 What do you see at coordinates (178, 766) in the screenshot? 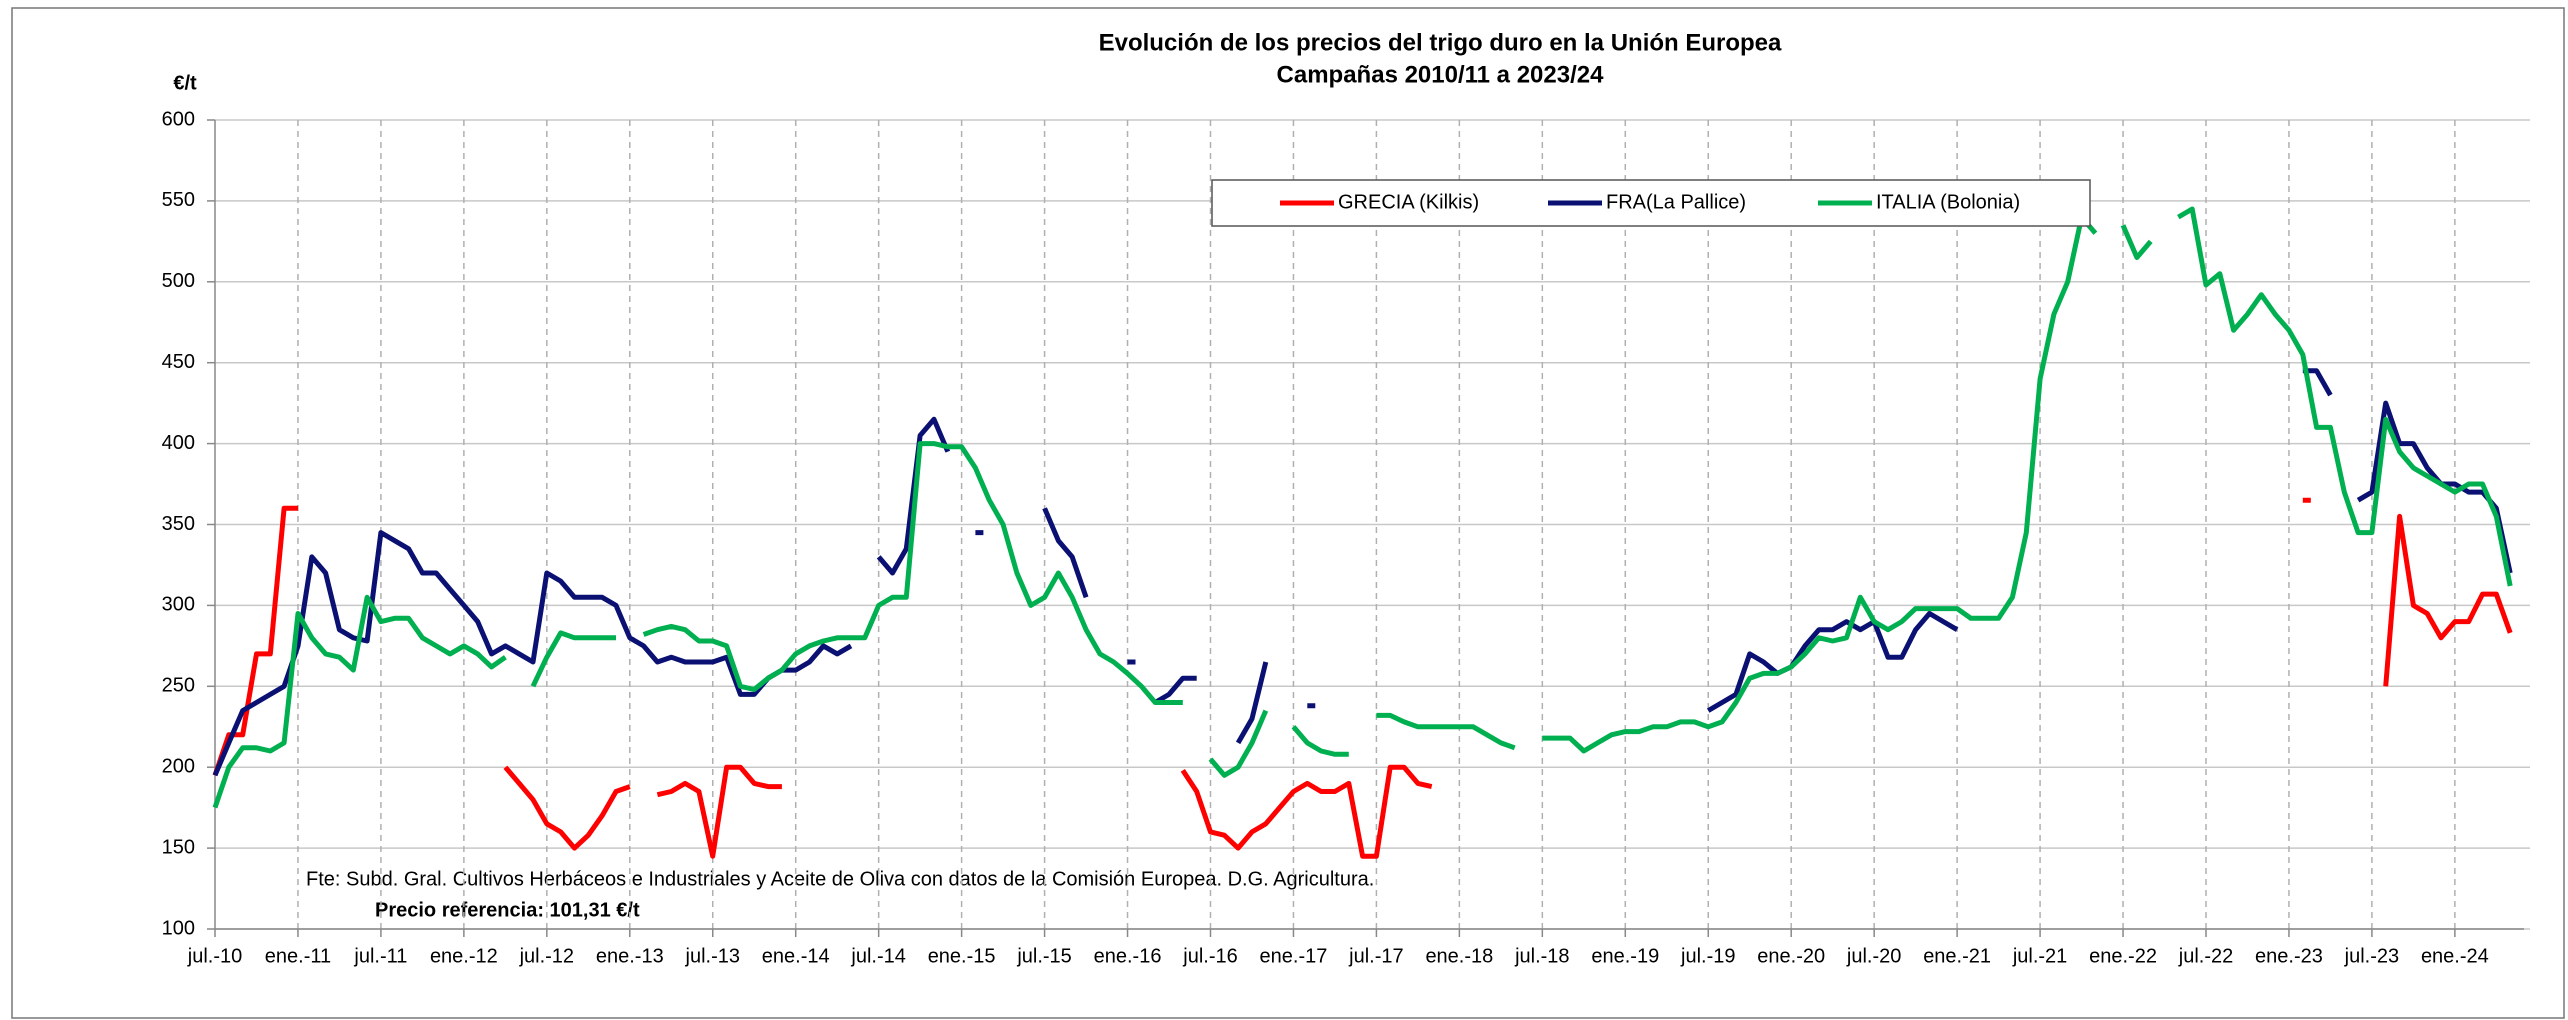
I see `y-tick-label: 200` at bounding box center [178, 766].